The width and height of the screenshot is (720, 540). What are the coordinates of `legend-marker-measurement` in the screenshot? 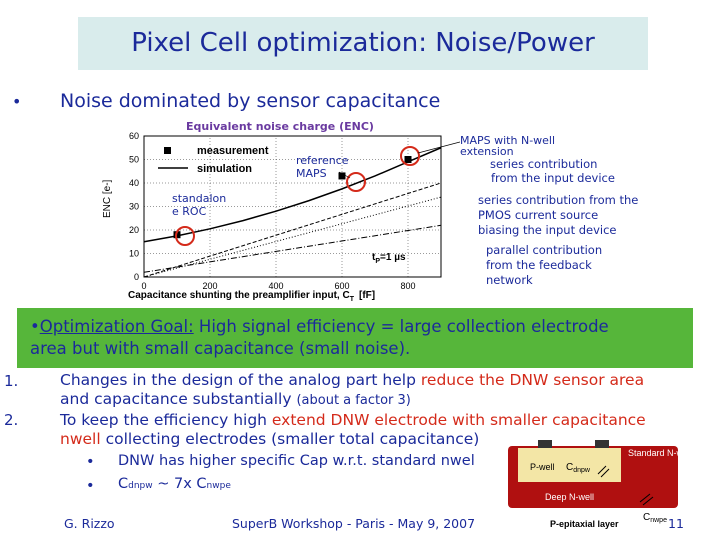 It's located at (167, 150).